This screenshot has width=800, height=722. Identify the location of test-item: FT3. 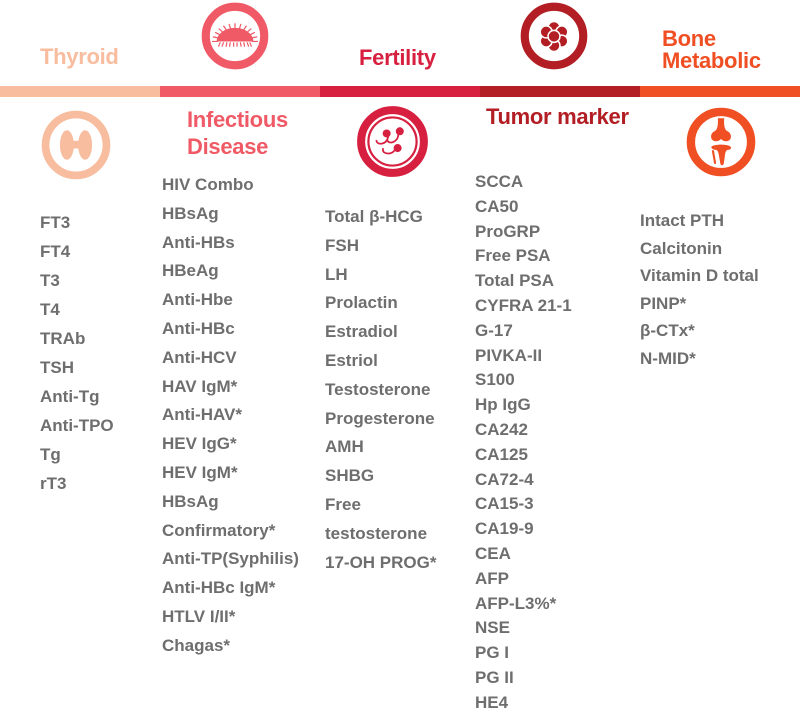
(55, 222).